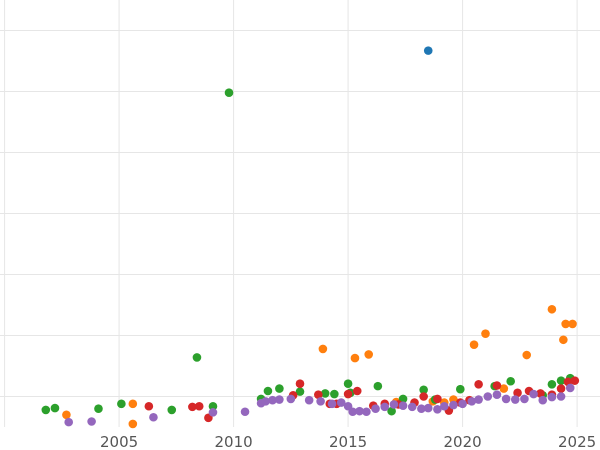  What do you see at coordinates (233, 441) in the screenshot?
I see `x-tick-label: 2010` at bounding box center [233, 441].